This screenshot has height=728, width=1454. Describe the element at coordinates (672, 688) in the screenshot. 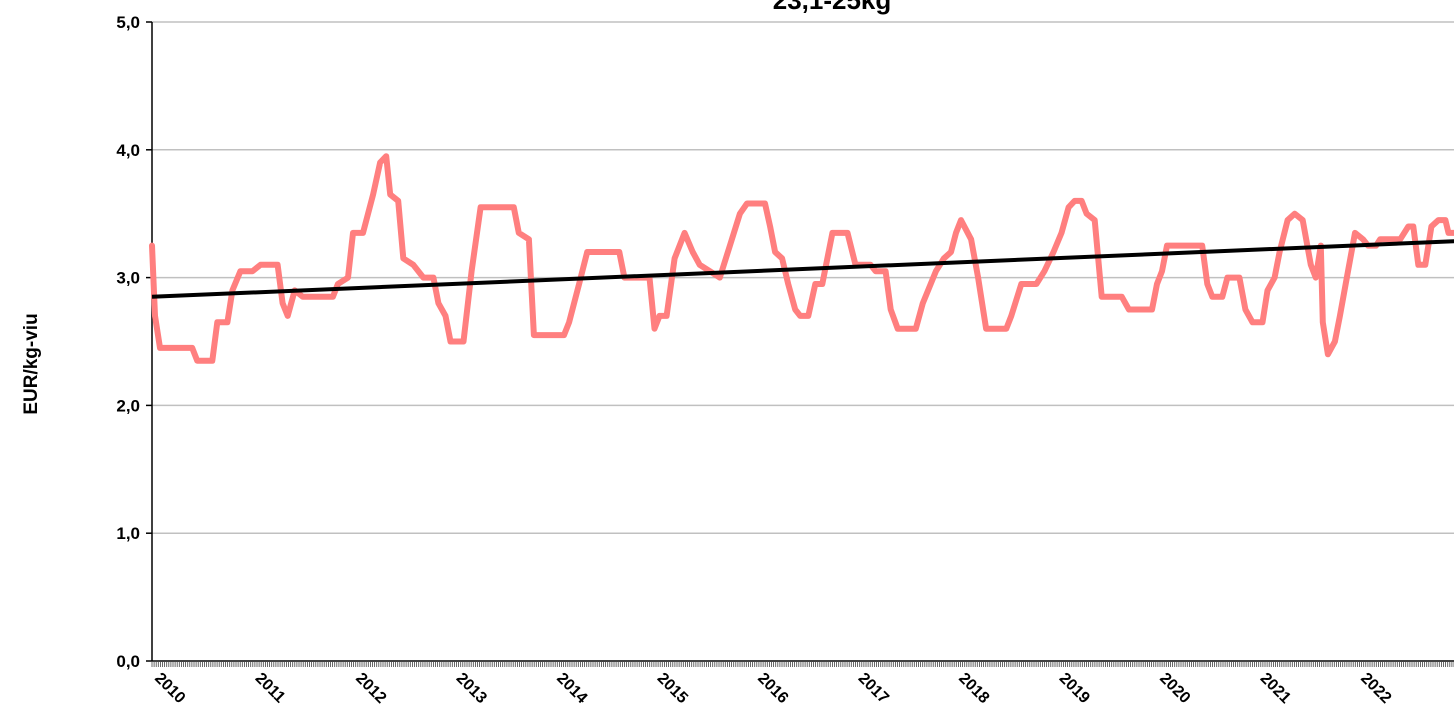

I see `x-tick-label: 2015` at that location.